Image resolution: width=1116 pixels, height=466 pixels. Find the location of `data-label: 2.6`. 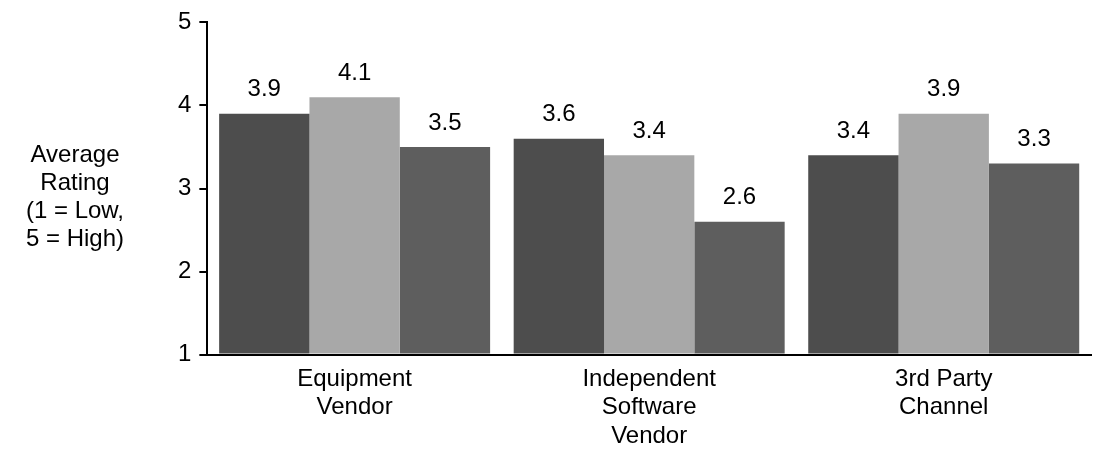

data-label: 2.6 is located at coordinates (739, 196).